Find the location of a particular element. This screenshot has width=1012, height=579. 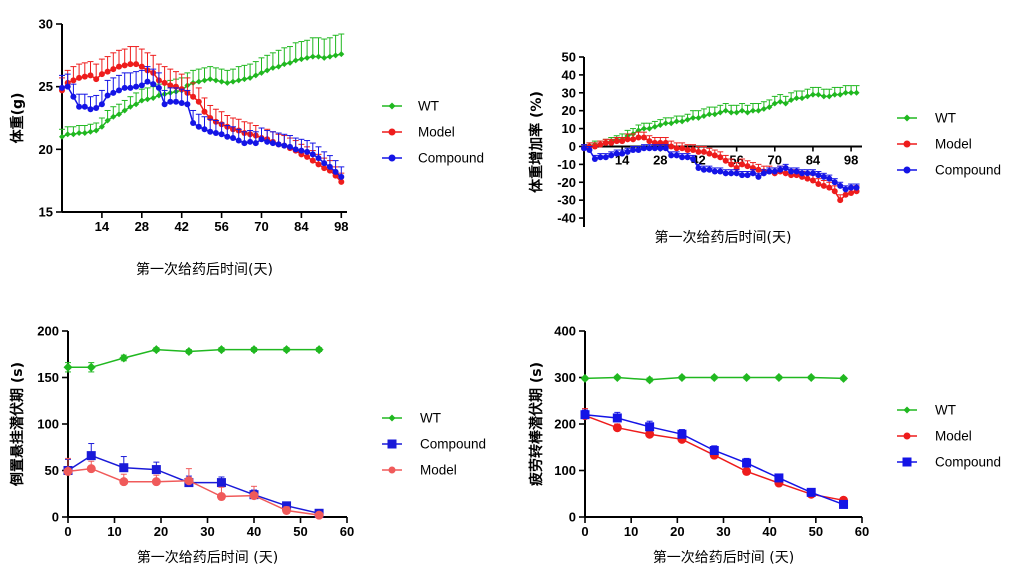

series-model is located at coordinates (720, 167).